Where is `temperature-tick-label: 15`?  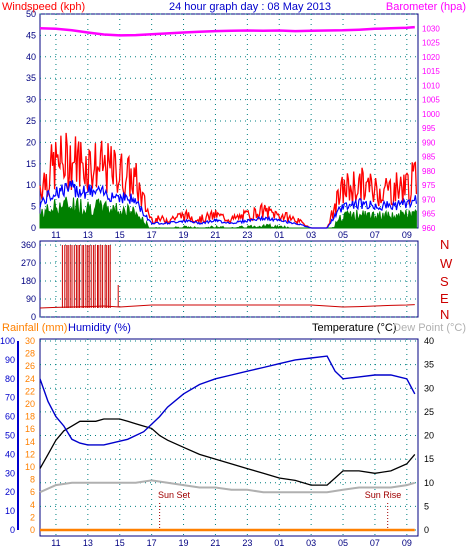 temperature-tick-label: 15 is located at coordinates (429, 459).